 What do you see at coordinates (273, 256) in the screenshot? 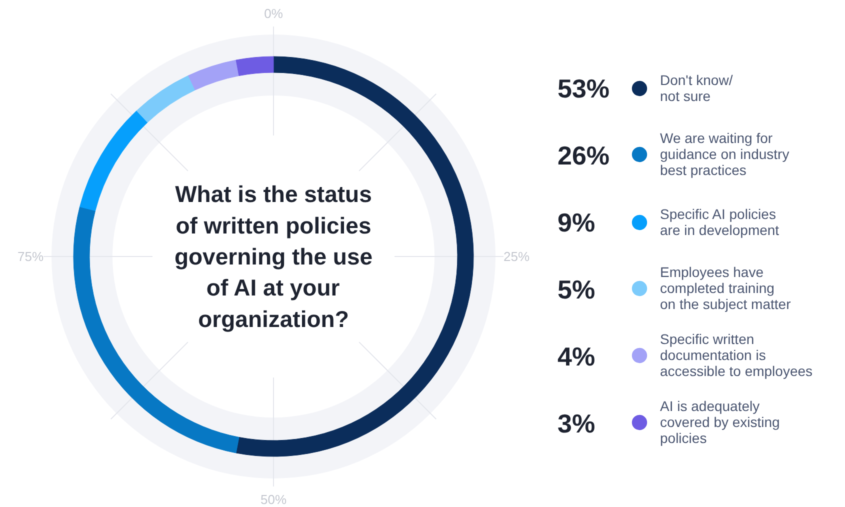
I see `text: What is the status of written policies governing the use of AI at your organization?` at bounding box center [273, 256].